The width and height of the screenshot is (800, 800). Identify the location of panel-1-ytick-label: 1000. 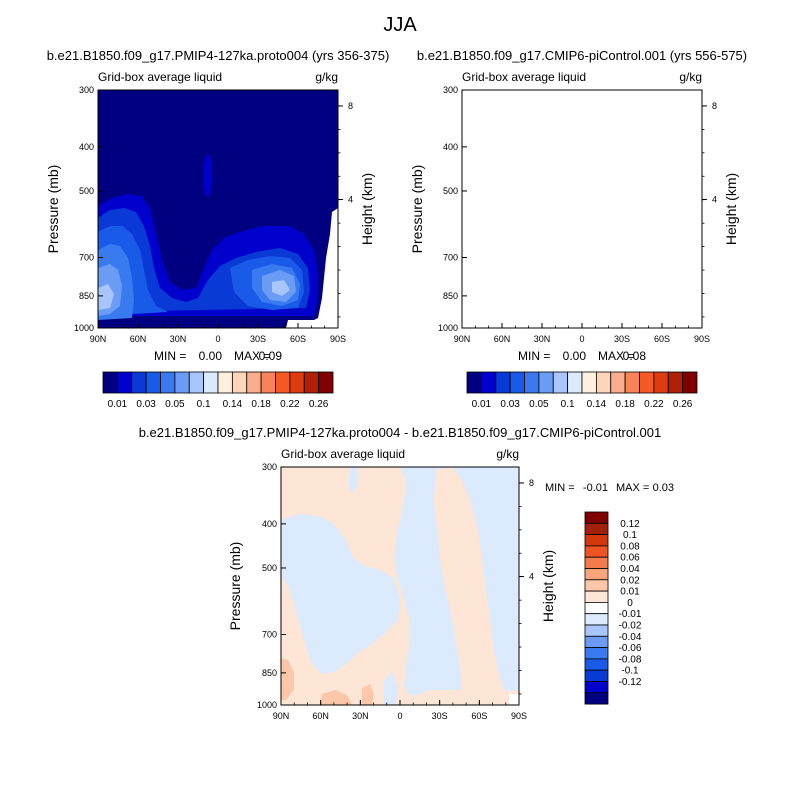
(84, 328).